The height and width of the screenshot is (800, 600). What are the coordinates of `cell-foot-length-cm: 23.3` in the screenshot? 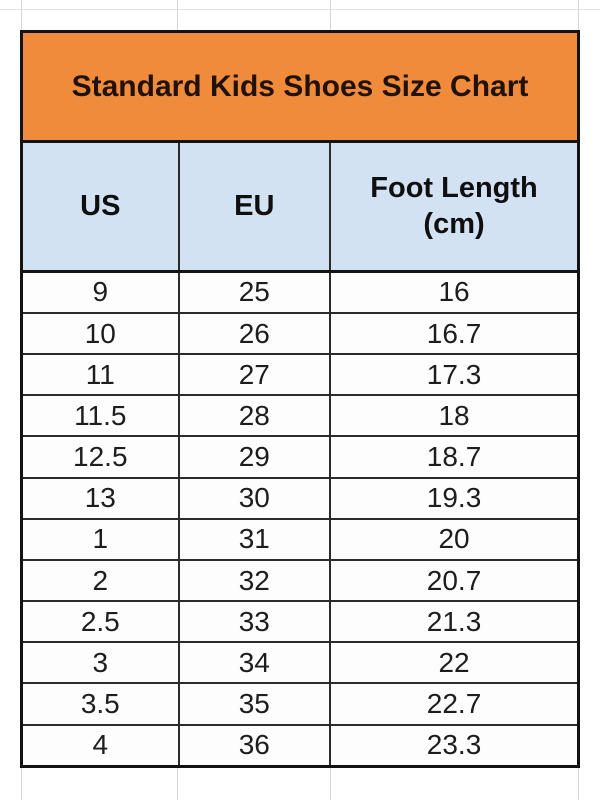 It's located at (454, 745).